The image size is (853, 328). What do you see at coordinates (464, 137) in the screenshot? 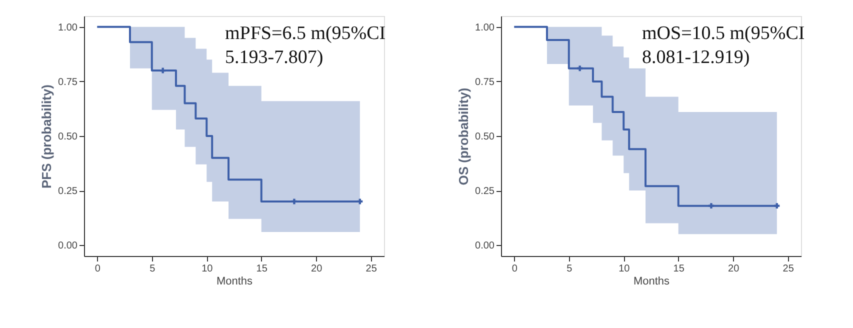
I see `y-axis-title: OS (probability)` at bounding box center [464, 137].